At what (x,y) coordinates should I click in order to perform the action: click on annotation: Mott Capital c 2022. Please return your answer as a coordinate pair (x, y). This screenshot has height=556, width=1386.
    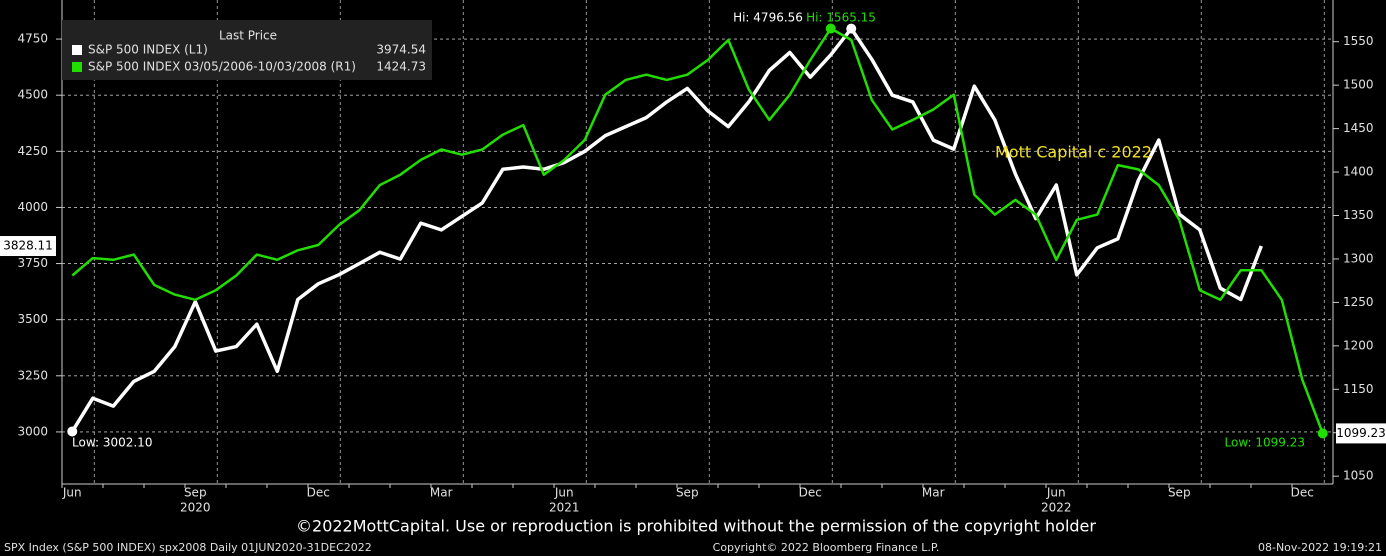
    Looking at the image, I should click on (1073, 152).